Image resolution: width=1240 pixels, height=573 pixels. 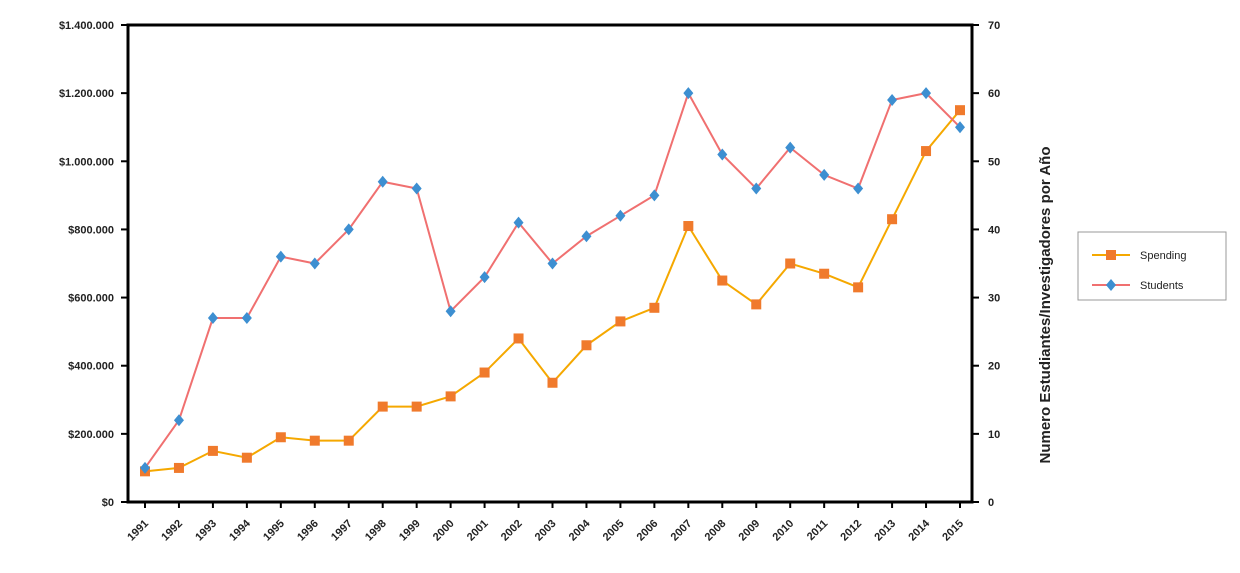 What do you see at coordinates (919, 530) in the screenshot?
I see `x-tick-label: 2014` at bounding box center [919, 530].